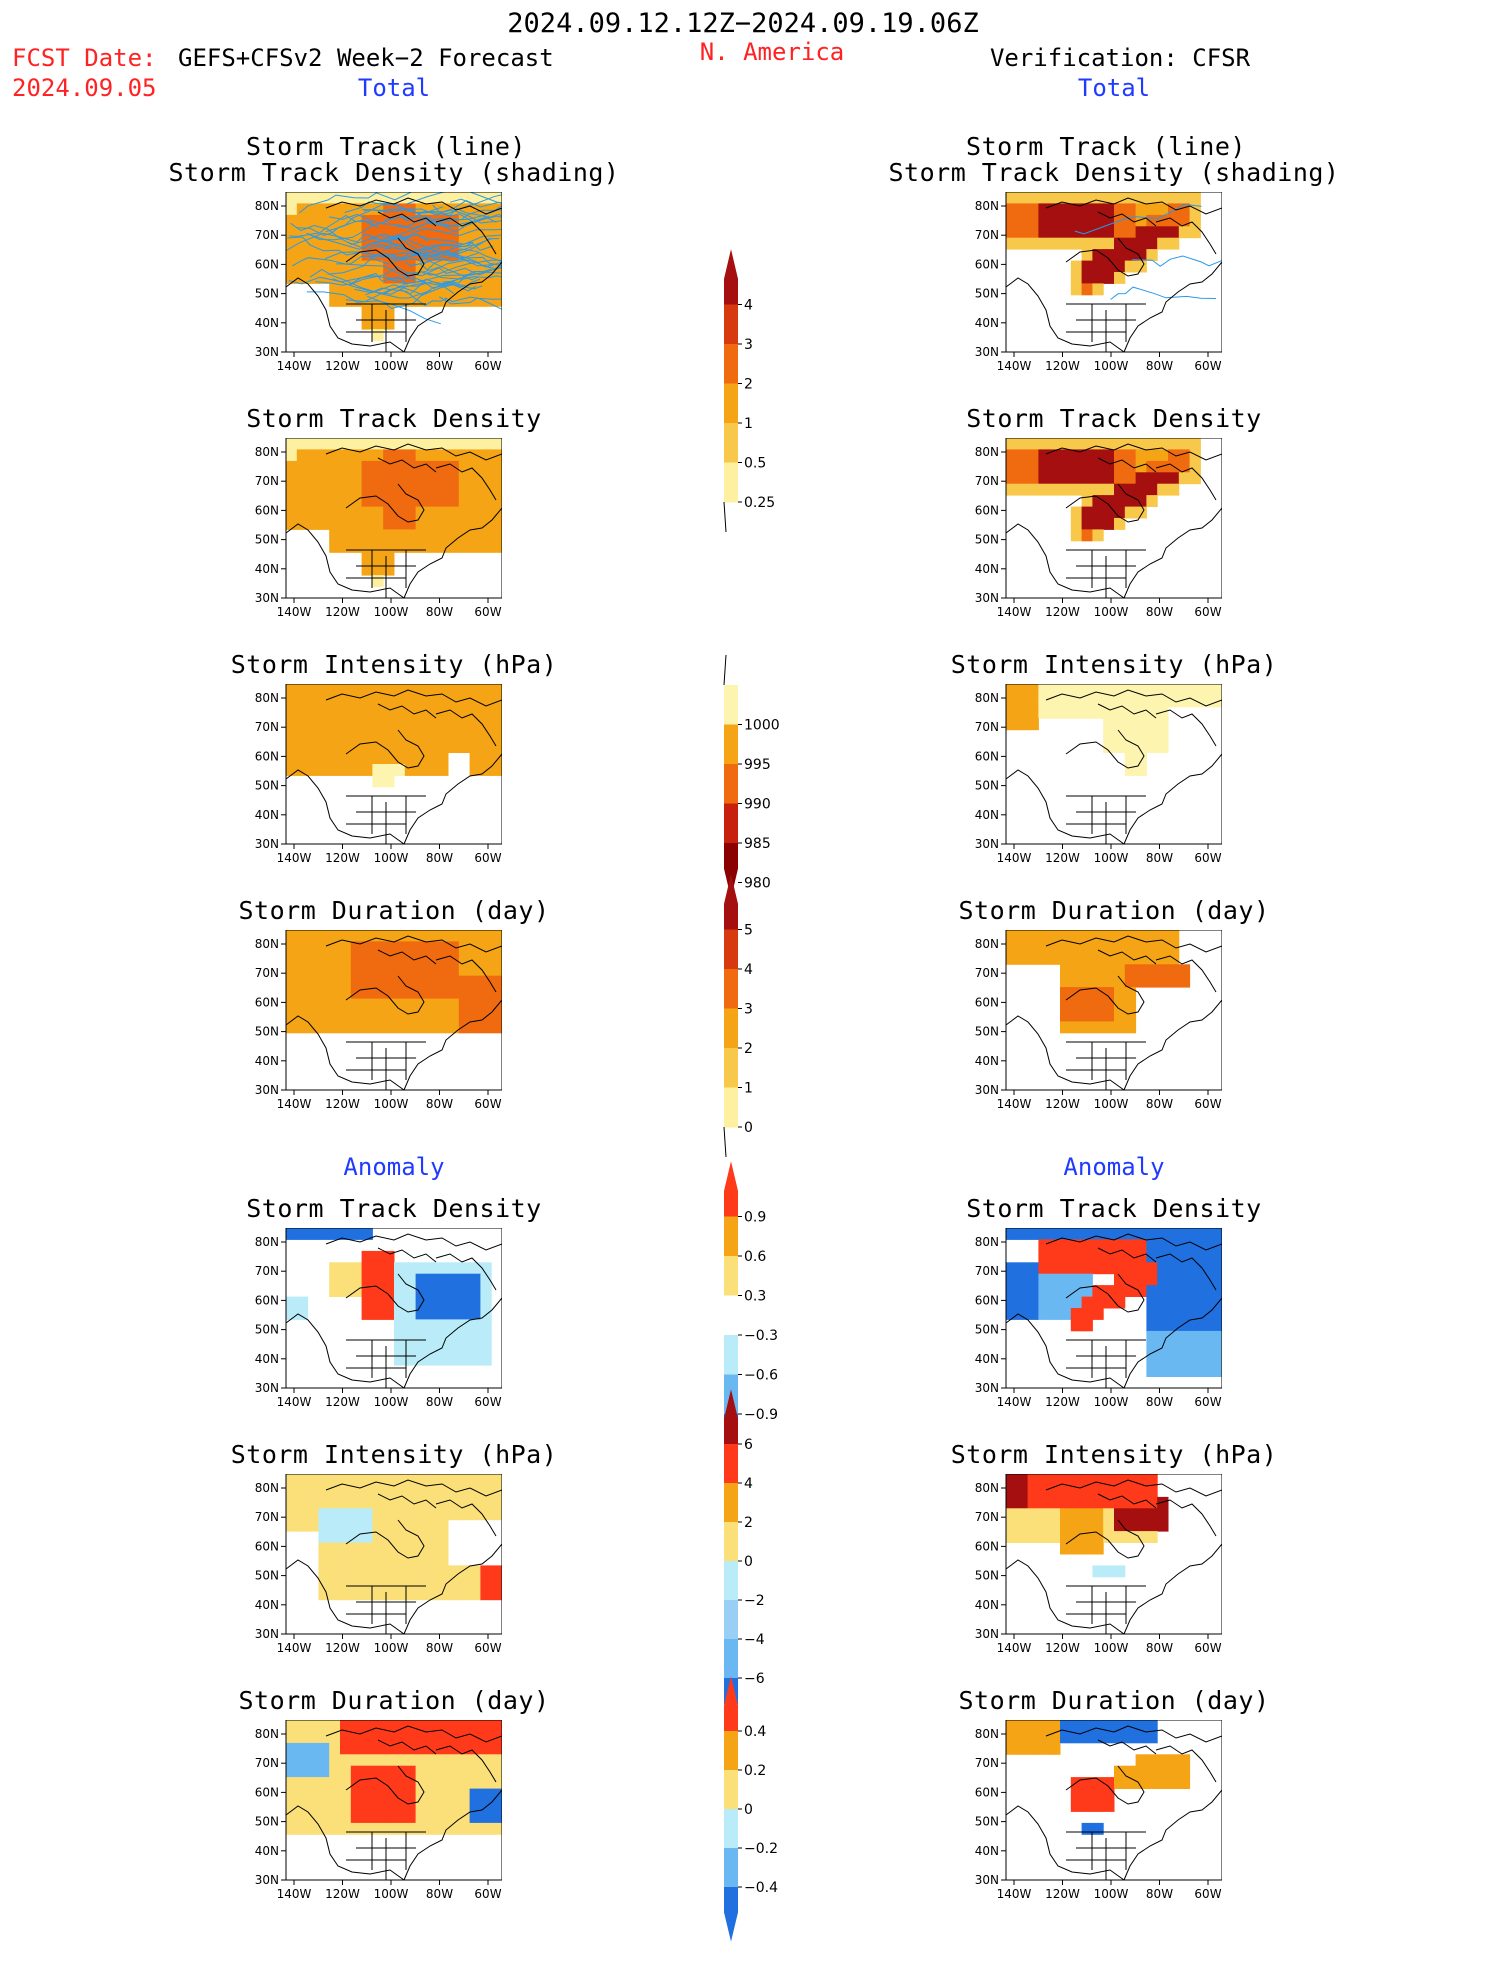 The height and width of the screenshot is (1980, 1487). Describe the element at coordinates (391, 1648) in the screenshot. I see `lon-tick-label: 100W` at that location.